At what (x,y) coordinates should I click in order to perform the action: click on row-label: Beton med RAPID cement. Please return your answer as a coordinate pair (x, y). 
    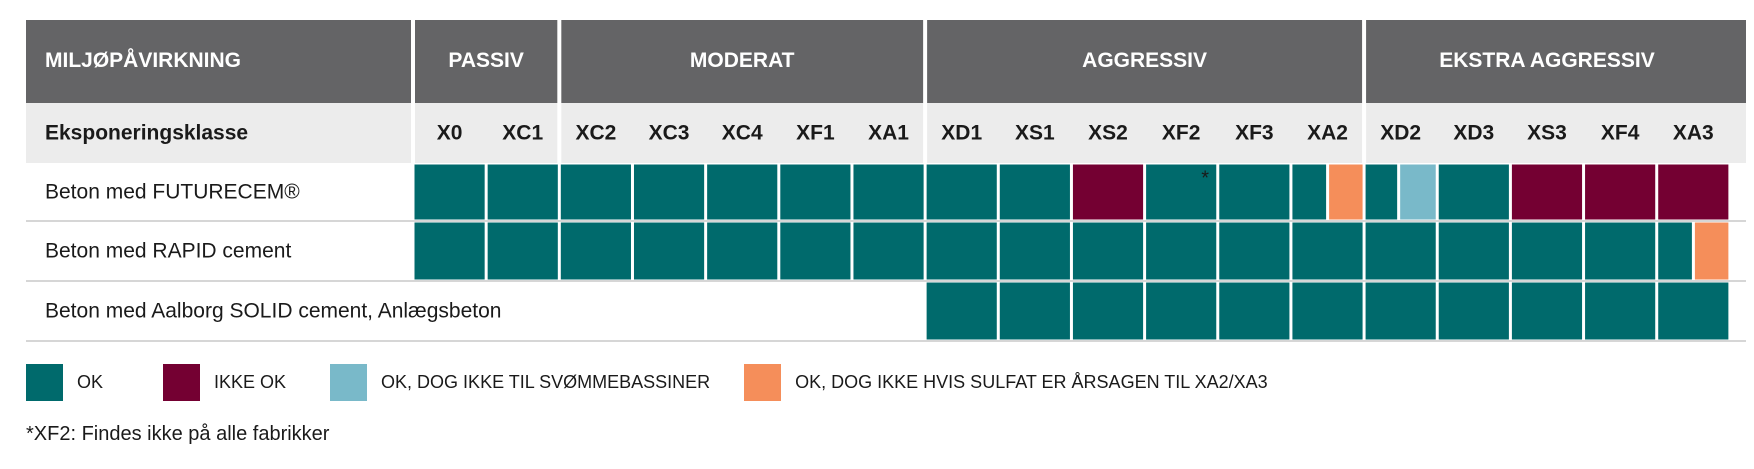
    Looking at the image, I should click on (168, 251).